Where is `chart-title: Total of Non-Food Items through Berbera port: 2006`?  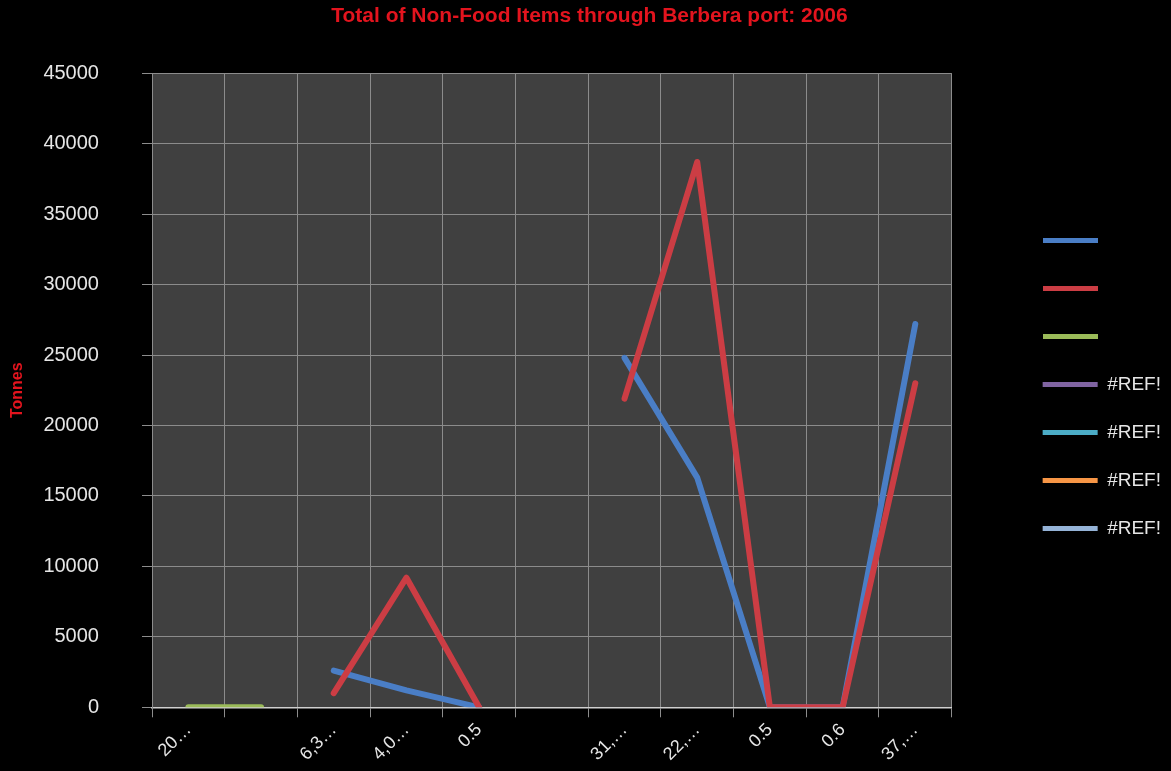 chart-title: Total of Non-Food Items through Berbera port: 2006 is located at coordinates (589, 15).